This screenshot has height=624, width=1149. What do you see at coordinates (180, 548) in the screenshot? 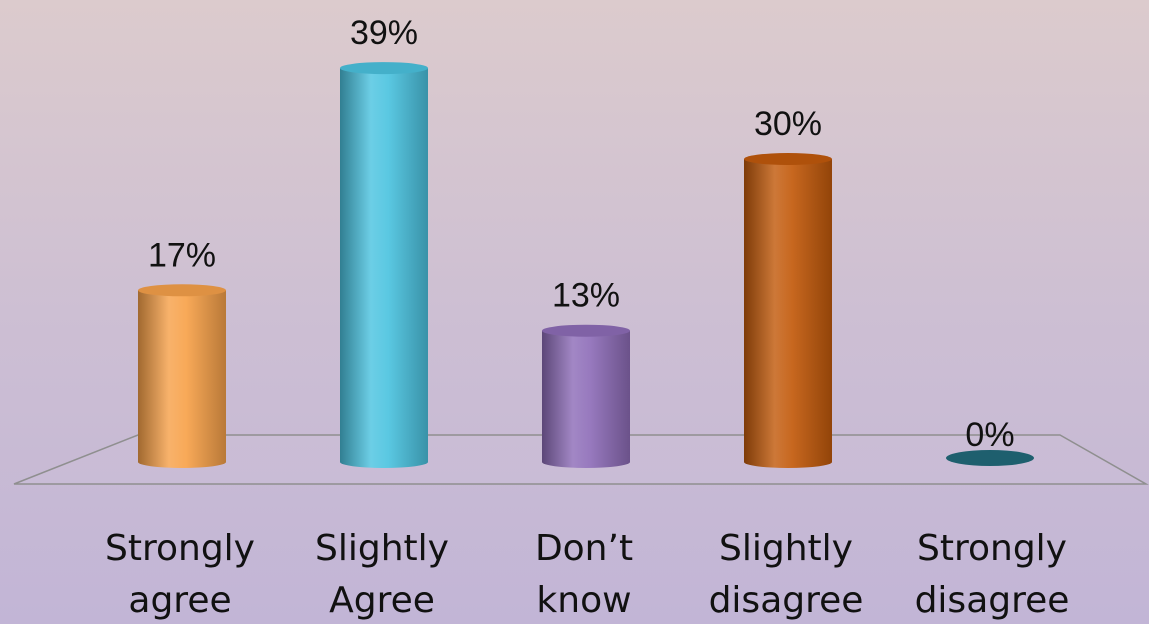
I see `category-label-strongly-agree-line-1: Strongly` at bounding box center [180, 548].